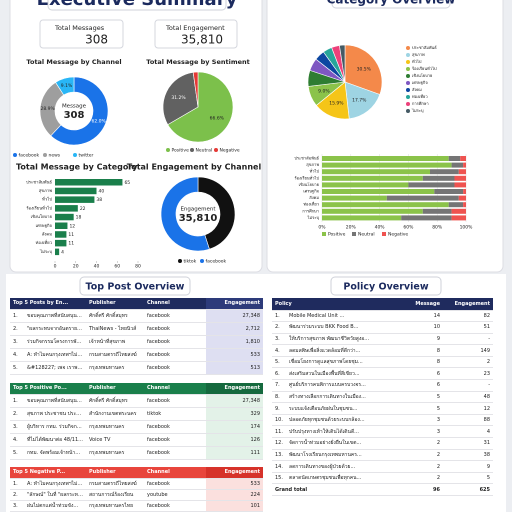 This screenshot has height=512, width=512. What do you see at coordinates (44, 242) in the screenshot?
I see `category-label: ท่องเที่ยว` at bounding box center [44, 242].